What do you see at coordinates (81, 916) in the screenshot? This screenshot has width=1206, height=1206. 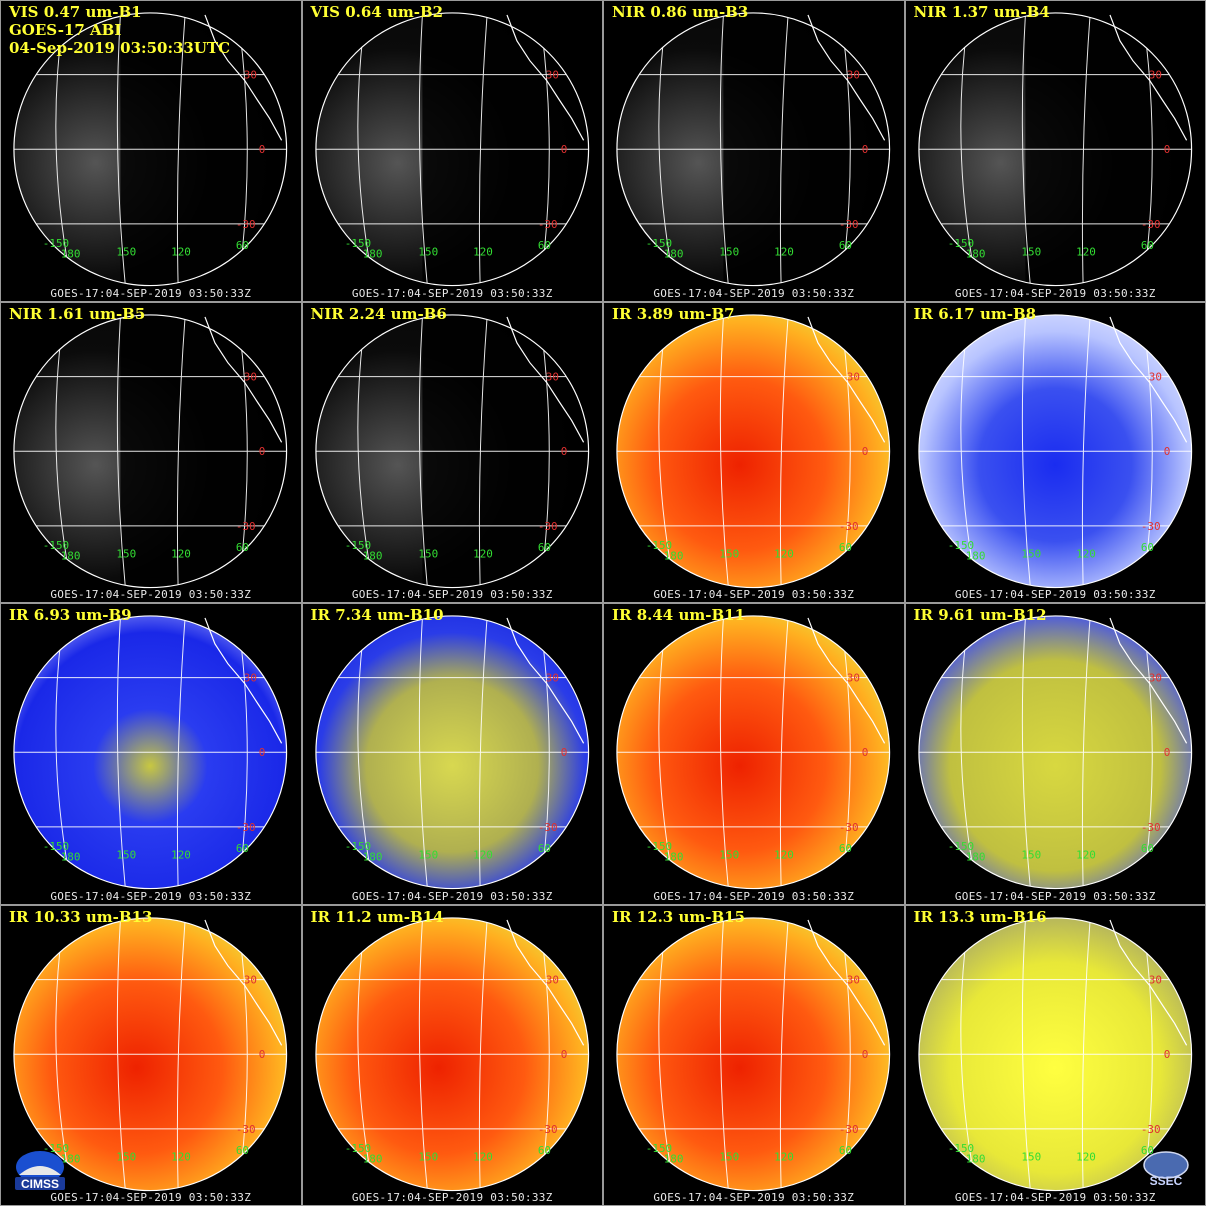 I see `band-title: IR 10.33 um-B13` at bounding box center [81, 916].